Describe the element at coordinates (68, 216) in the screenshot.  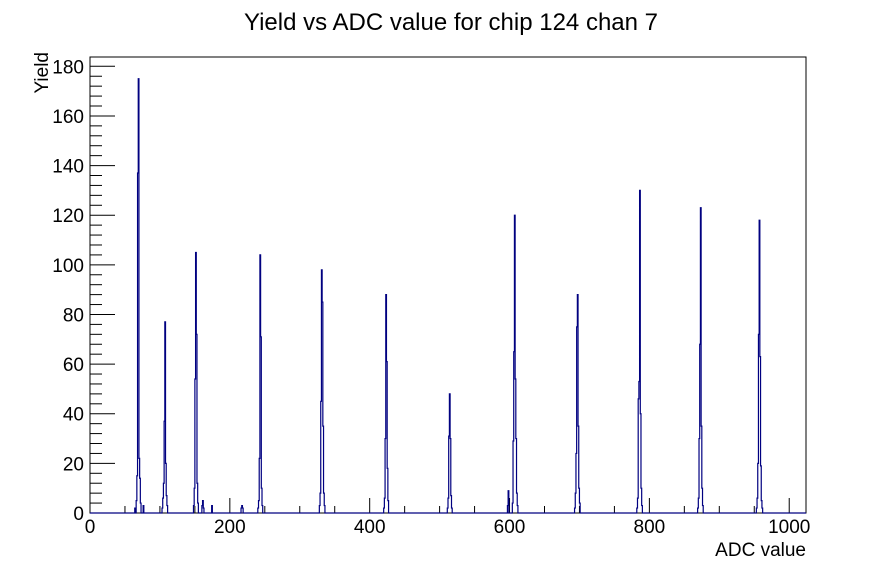
I see `y-tick-label: 120` at that location.